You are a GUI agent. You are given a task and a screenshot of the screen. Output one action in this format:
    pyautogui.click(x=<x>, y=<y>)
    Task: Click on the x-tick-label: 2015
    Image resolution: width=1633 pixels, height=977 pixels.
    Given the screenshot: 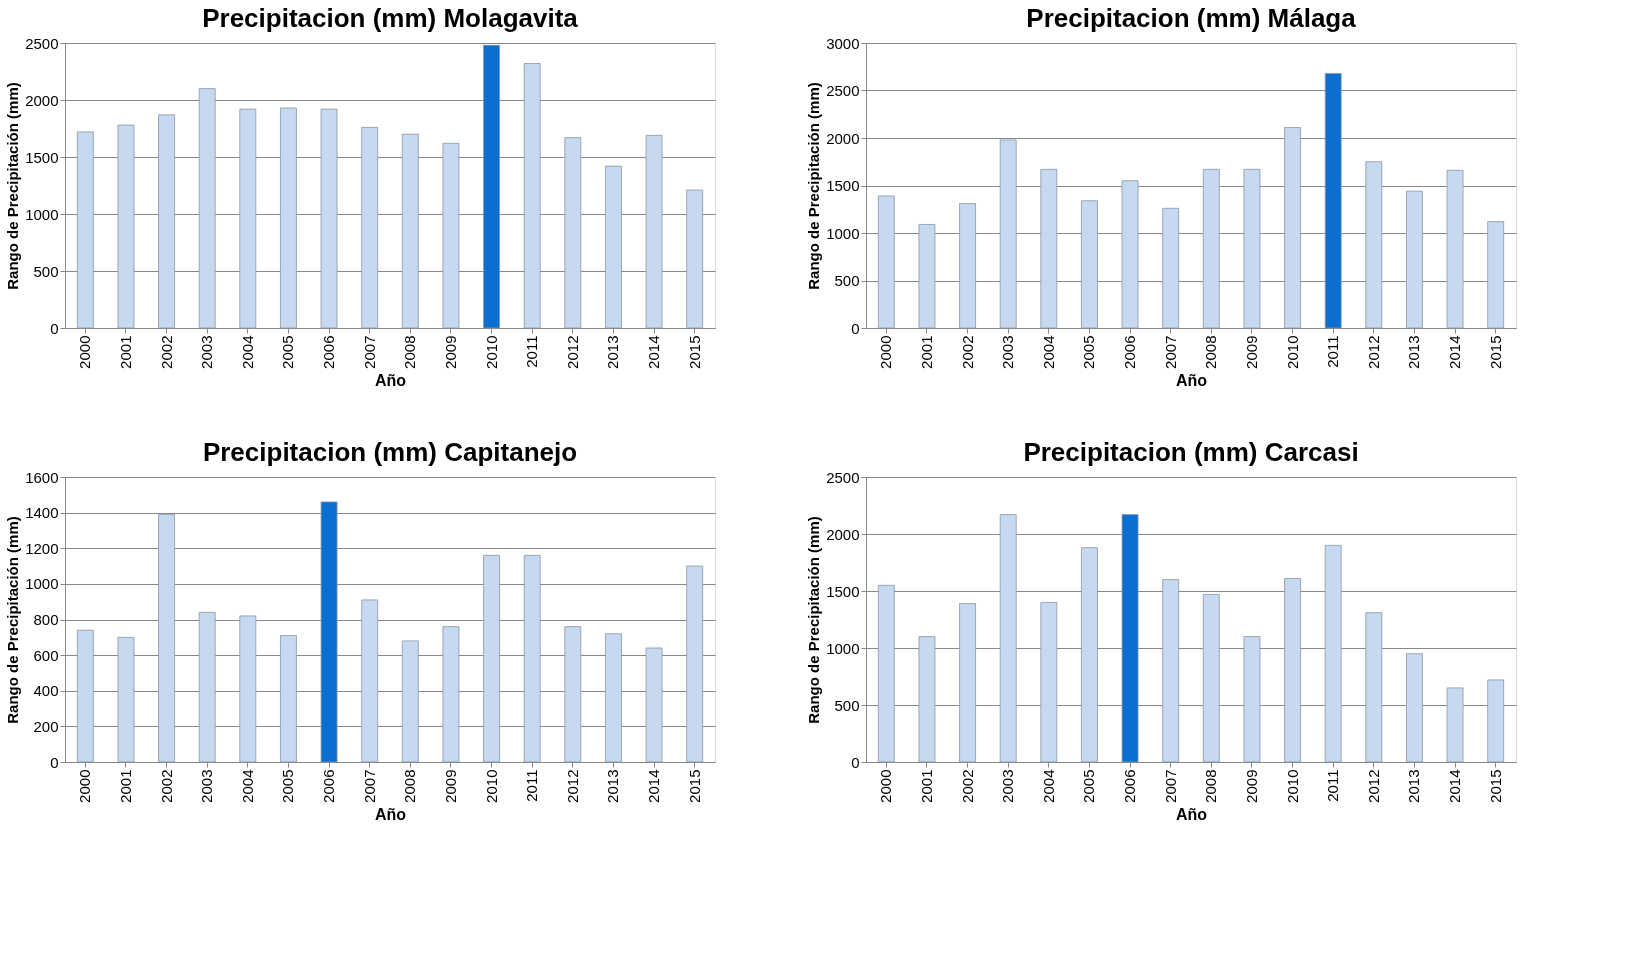 What is the action you would take?
    pyautogui.click(x=1495, y=352)
    